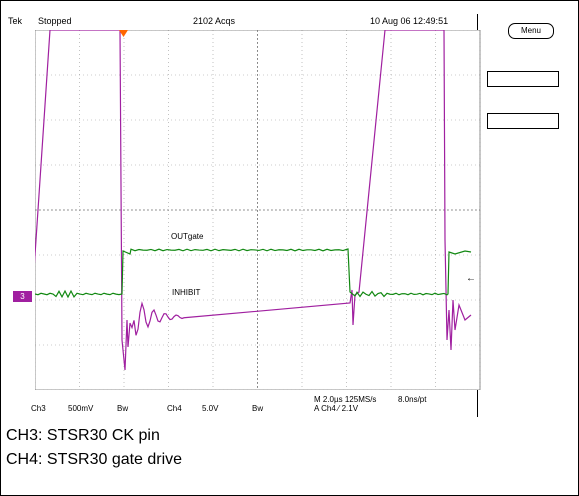  What do you see at coordinates (174, 408) in the screenshot?
I see `ch4-label: Ch4` at bounding box center [174, 408].